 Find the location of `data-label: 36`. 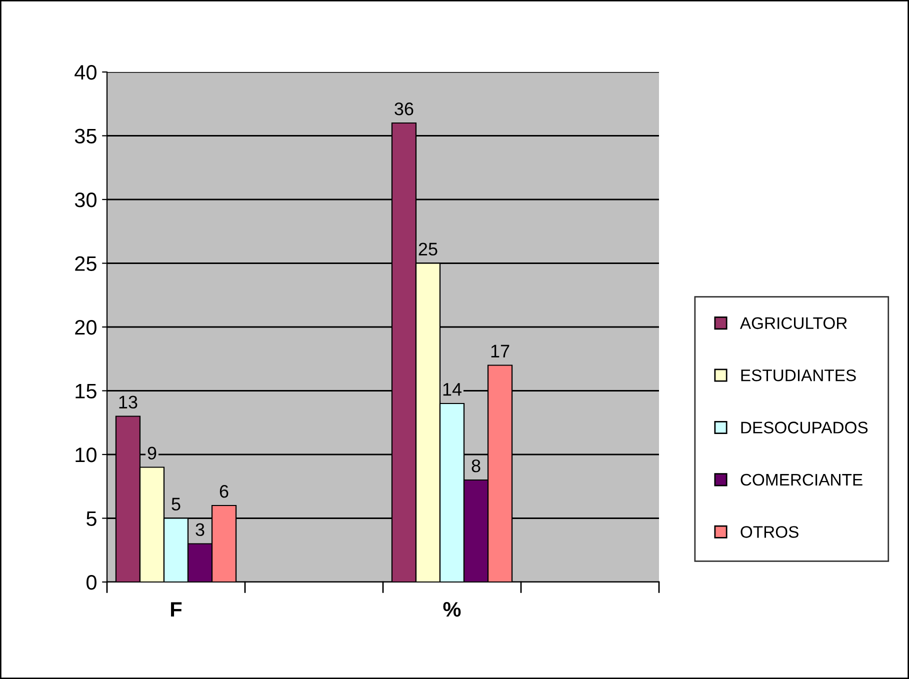

data-label: 36 is located at coordinates (404, 109).